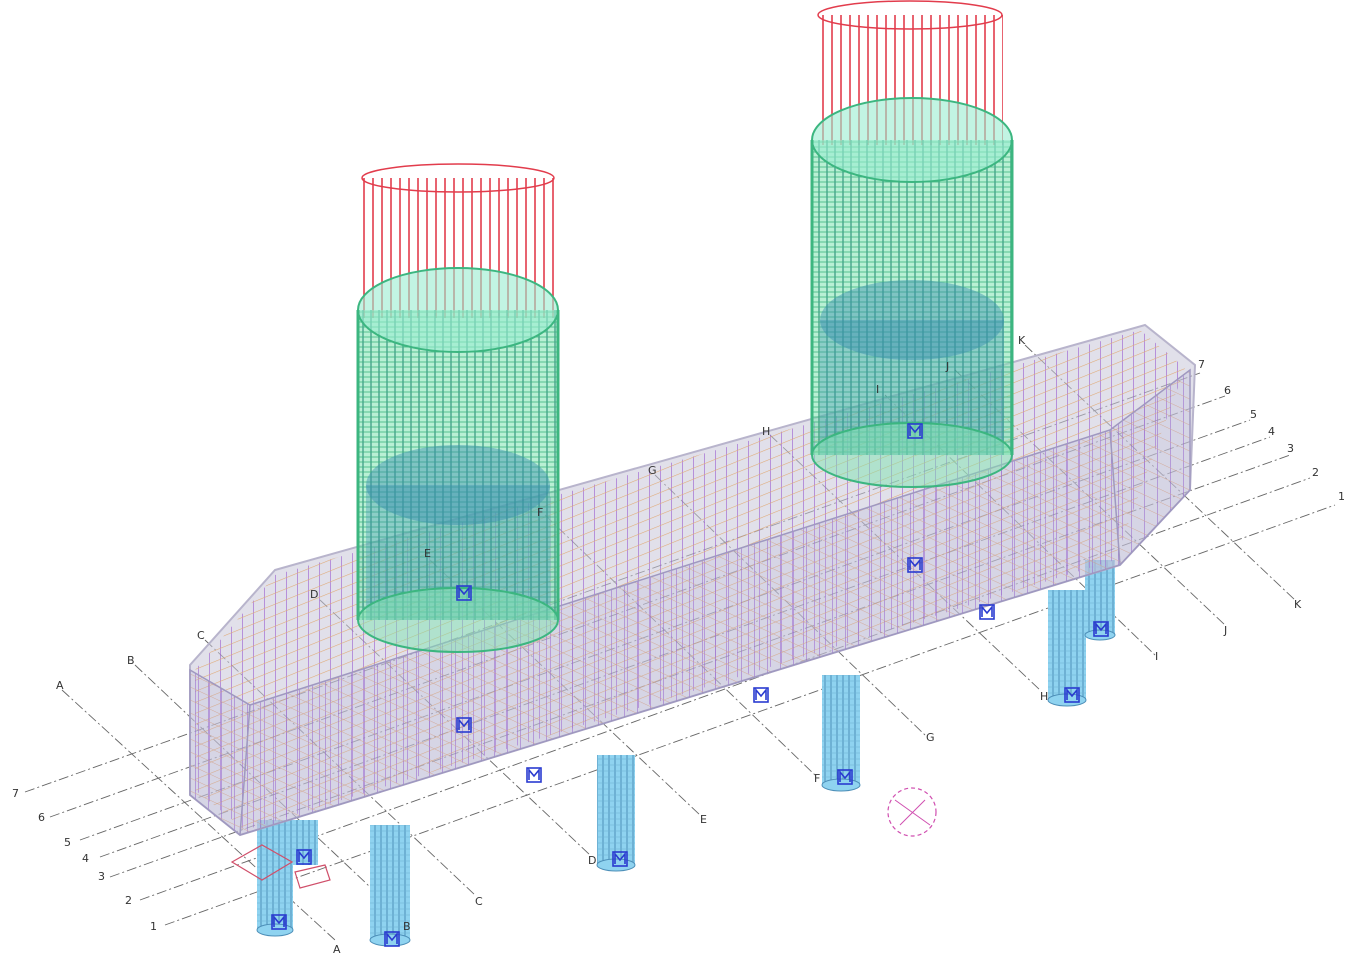 This screenshot has width=1345, height=953. I want to click on grid-label-I-bottom: I, so click(1156, 656).